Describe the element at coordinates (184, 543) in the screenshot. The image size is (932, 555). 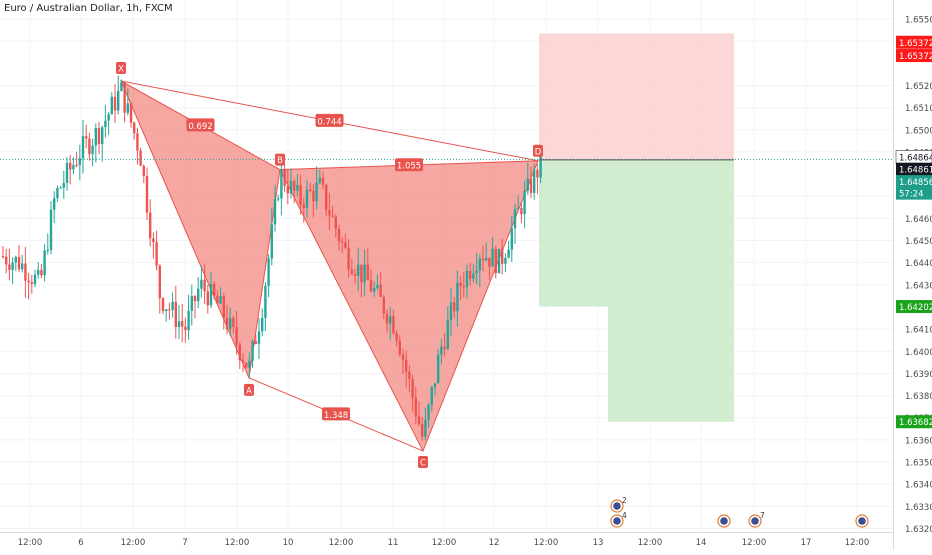
I see `x-tick-label: 7` at that location.